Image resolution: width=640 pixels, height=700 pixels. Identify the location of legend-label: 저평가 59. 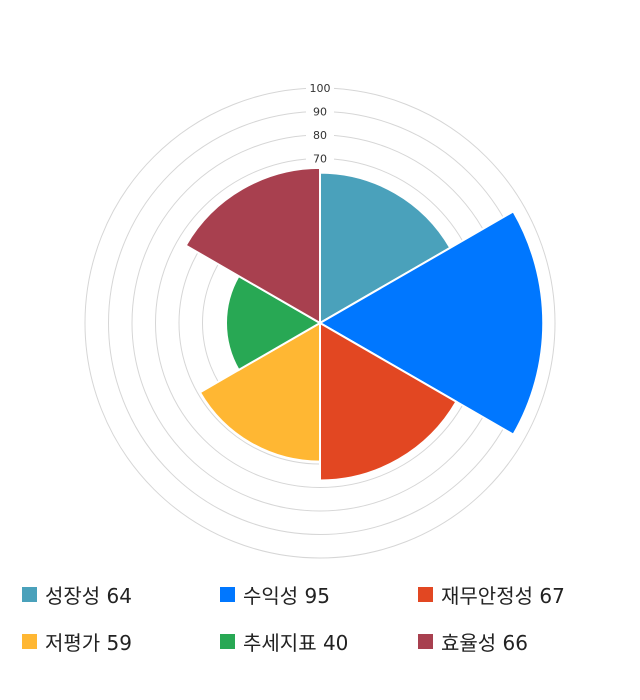
(89, 643).